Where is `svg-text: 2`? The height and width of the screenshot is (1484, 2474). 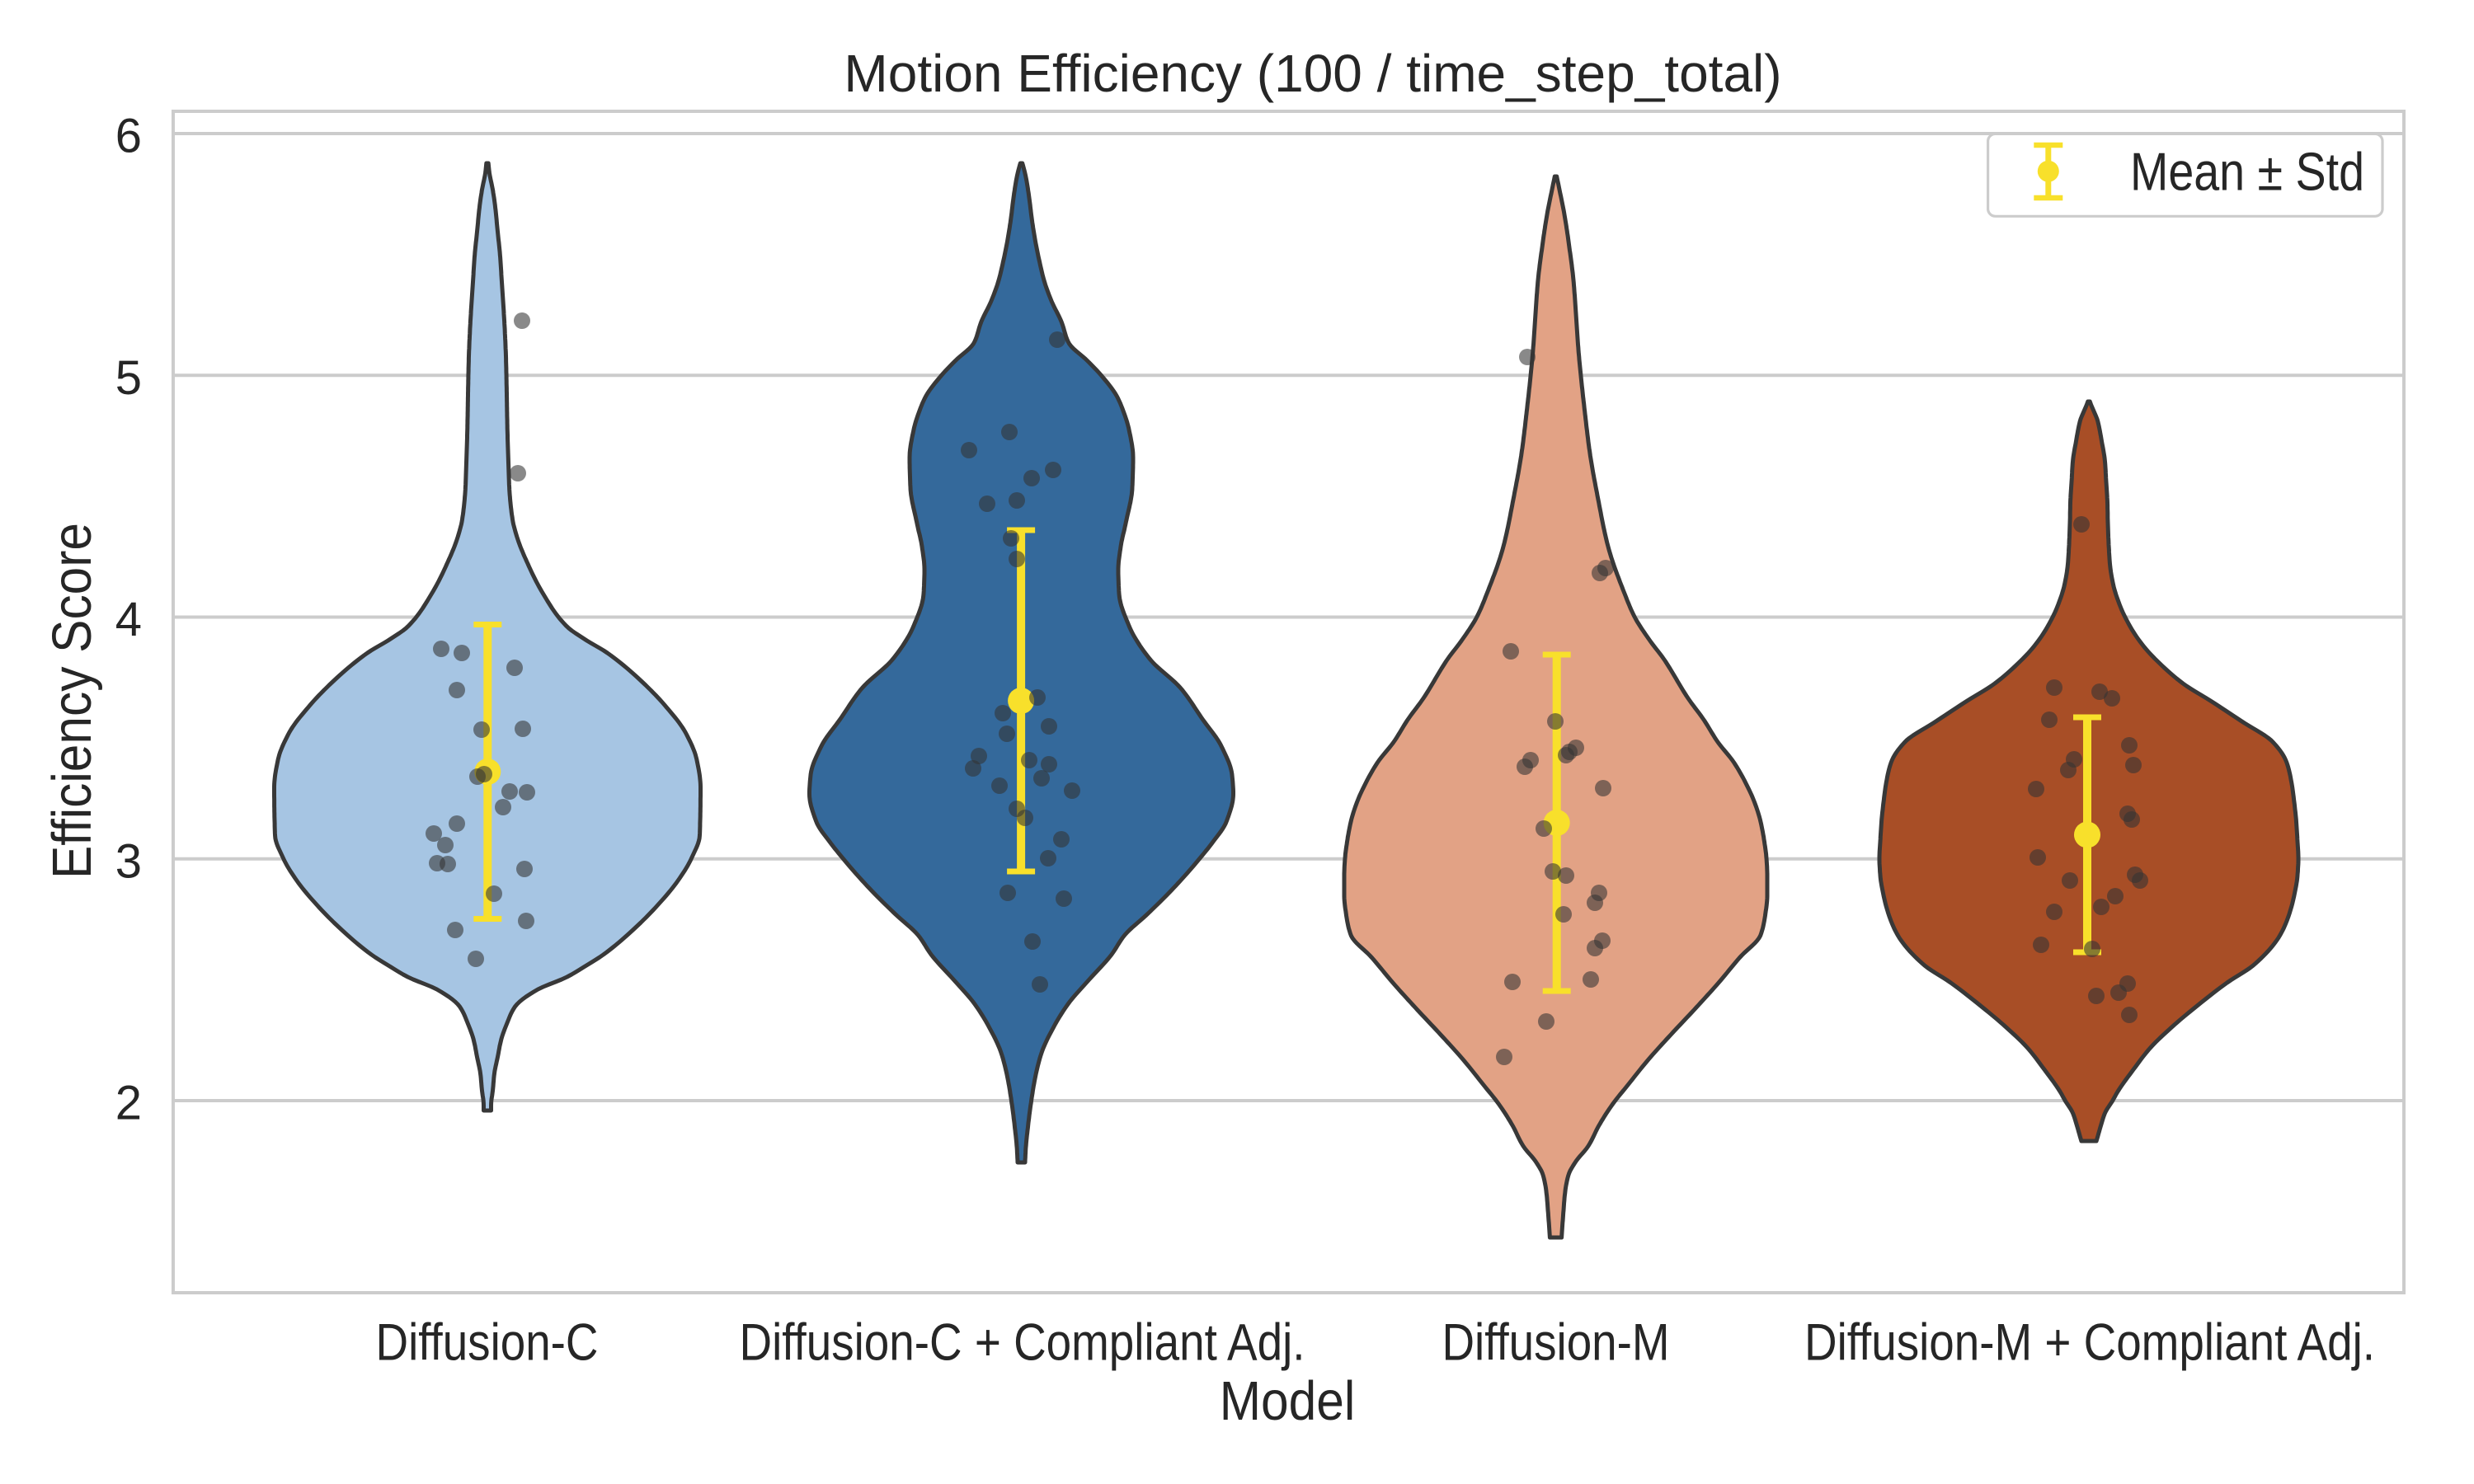 svg-text: 2 is located at coordinates (128, 1103).